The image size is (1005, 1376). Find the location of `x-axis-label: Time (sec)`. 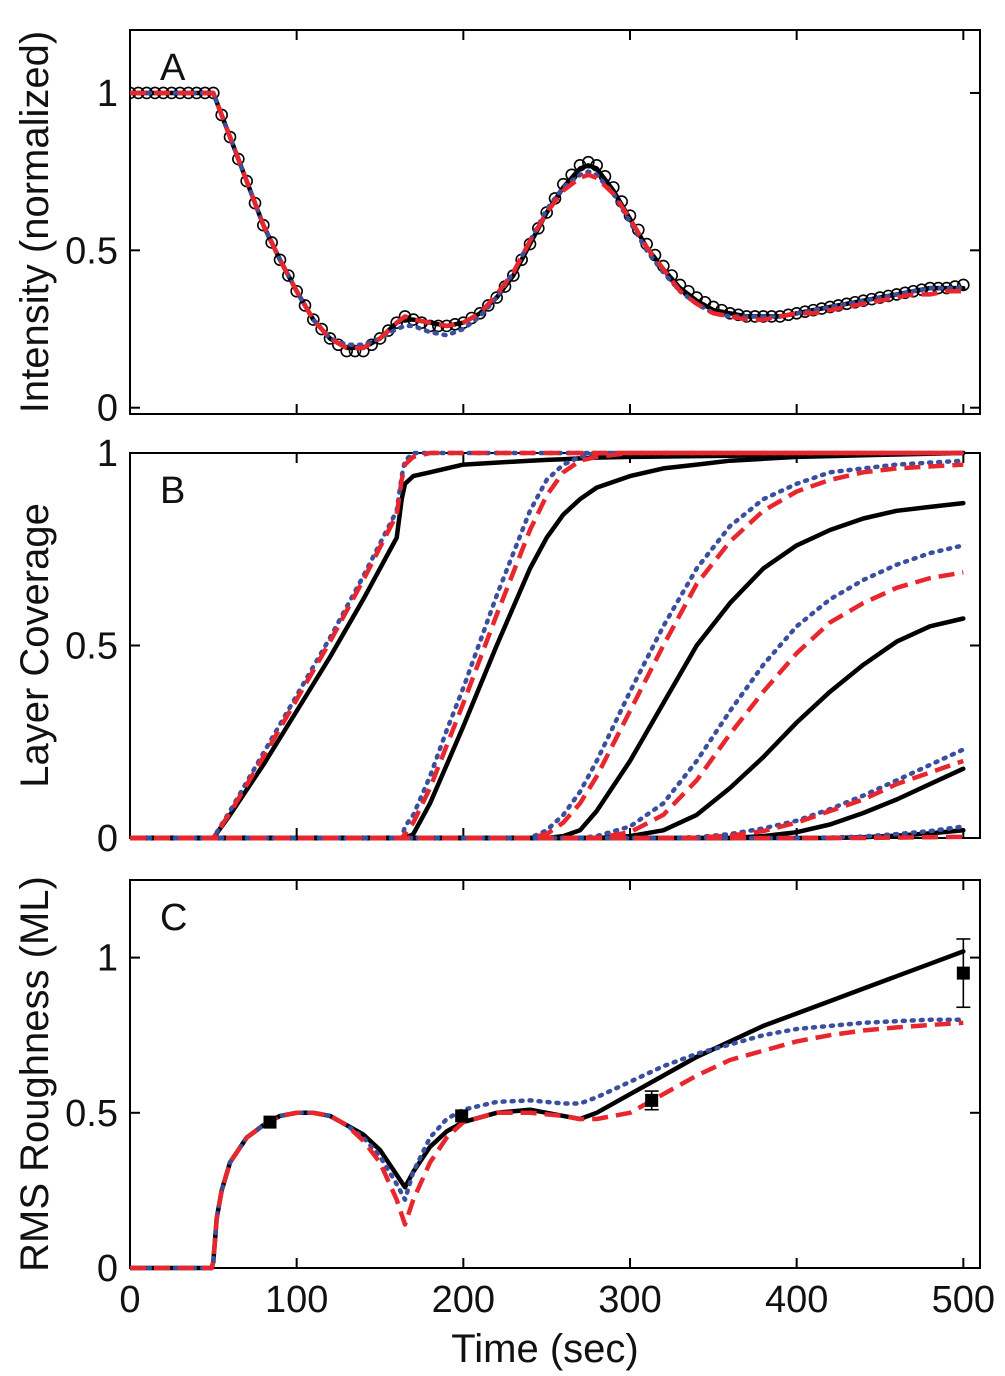

x-axis-label: Time (sec) is located at coordinates (544, 1349).